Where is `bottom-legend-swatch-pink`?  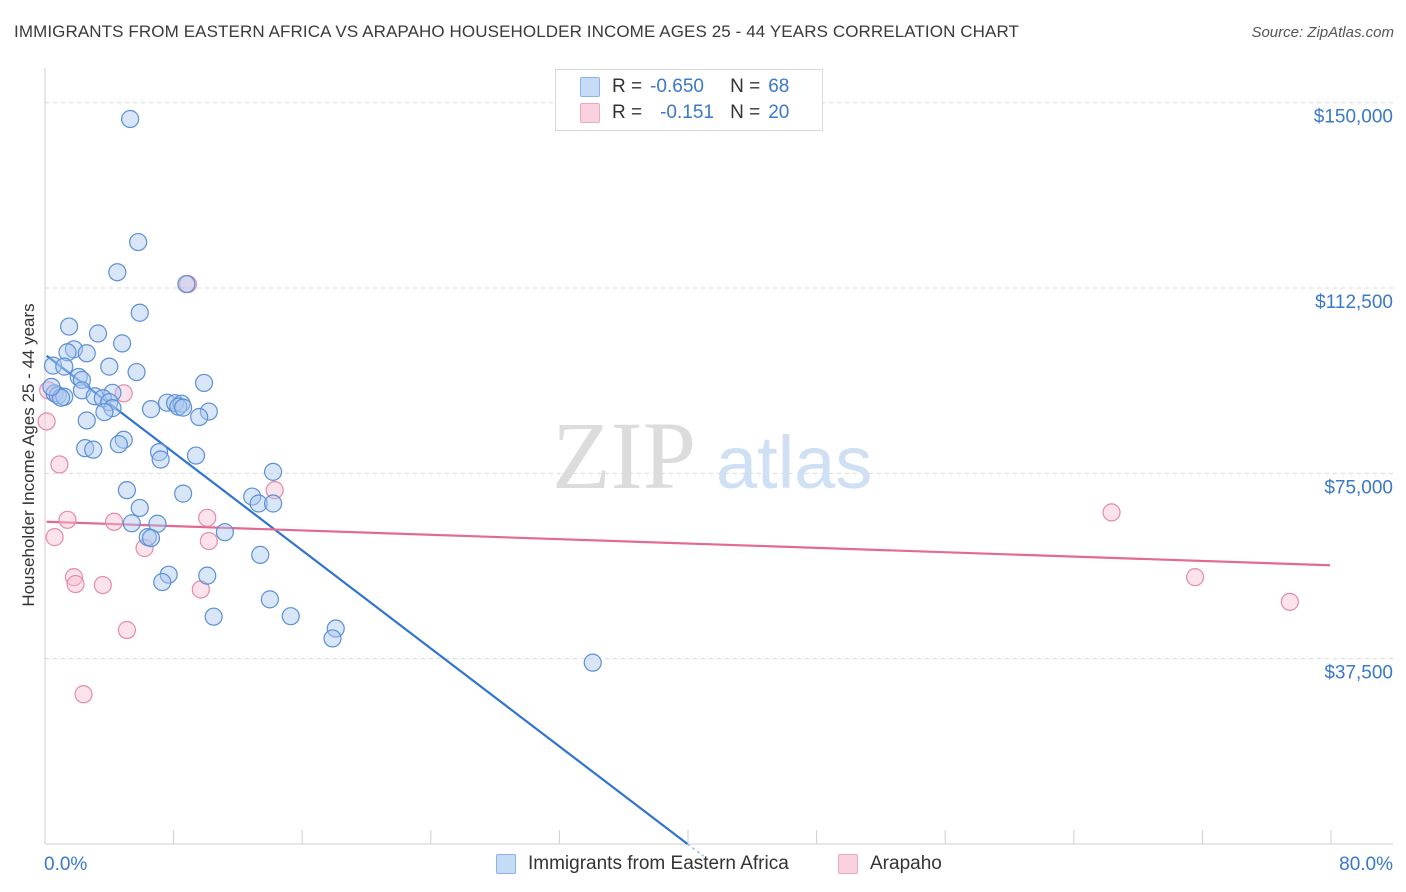 bottom-legend-swatch-pink is located at coordinates (848, 864).